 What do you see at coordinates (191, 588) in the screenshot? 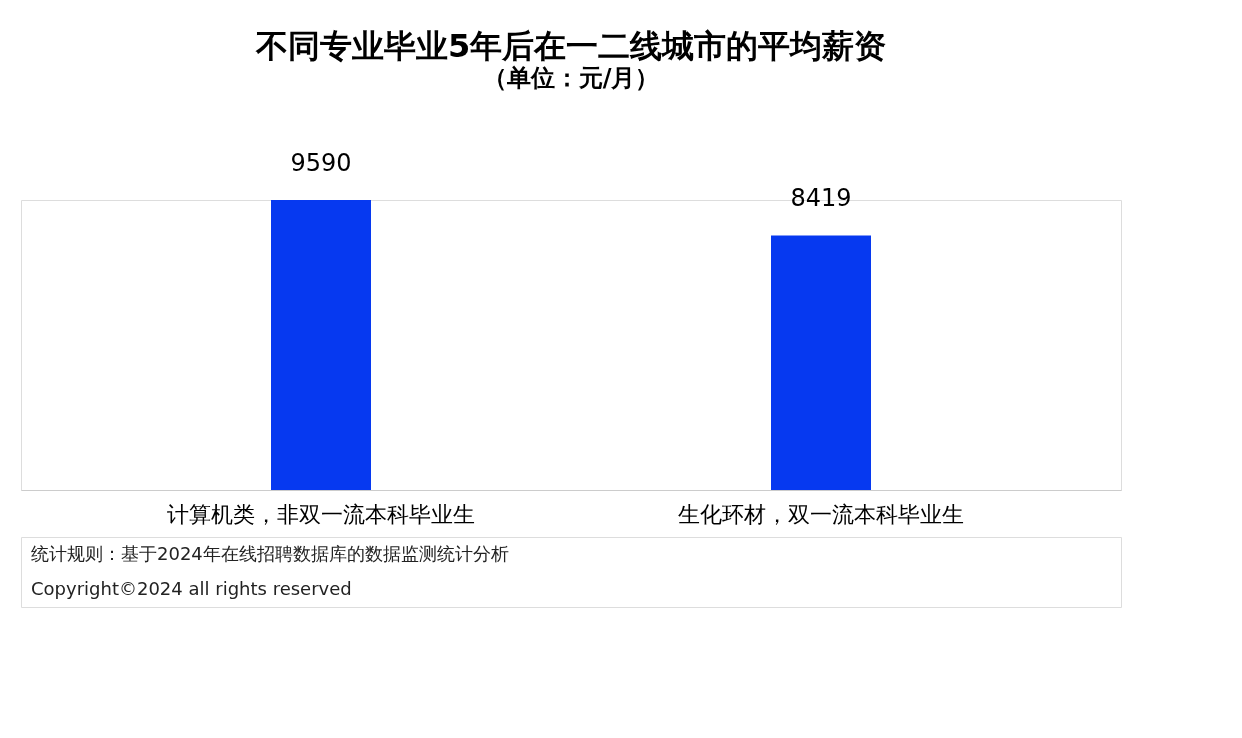
I see `text: Copyright©2024 all rights reserved` at bounding box center [191, 588].